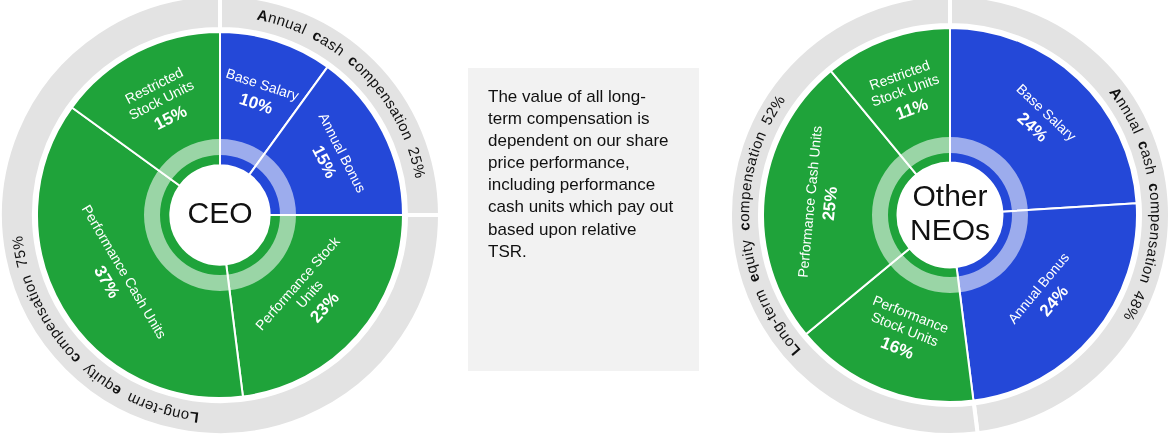  I want to click on text: The value of all long-term compensation is dependent on our share price performance, including performance cash units which pay out based upon relative TSR., so click(581, 174).